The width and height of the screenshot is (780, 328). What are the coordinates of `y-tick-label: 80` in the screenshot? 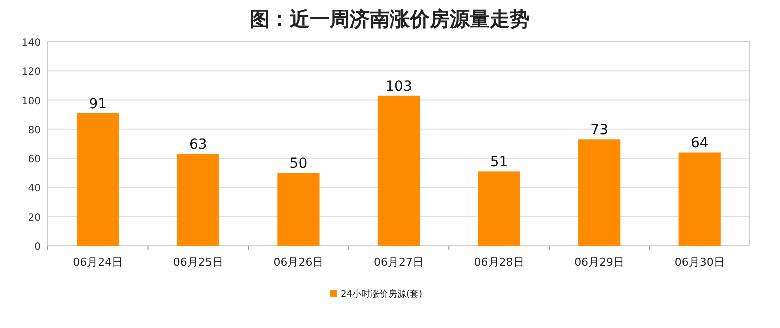 It's located at (34, 130).